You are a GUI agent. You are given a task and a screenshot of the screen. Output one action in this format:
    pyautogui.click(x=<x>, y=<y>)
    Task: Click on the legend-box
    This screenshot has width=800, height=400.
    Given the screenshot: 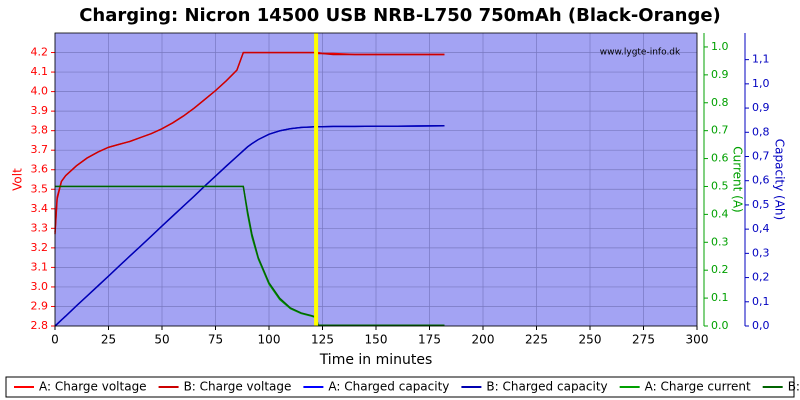 What is the action you would take?
    pyautogui.click(x=400, y=387)
    